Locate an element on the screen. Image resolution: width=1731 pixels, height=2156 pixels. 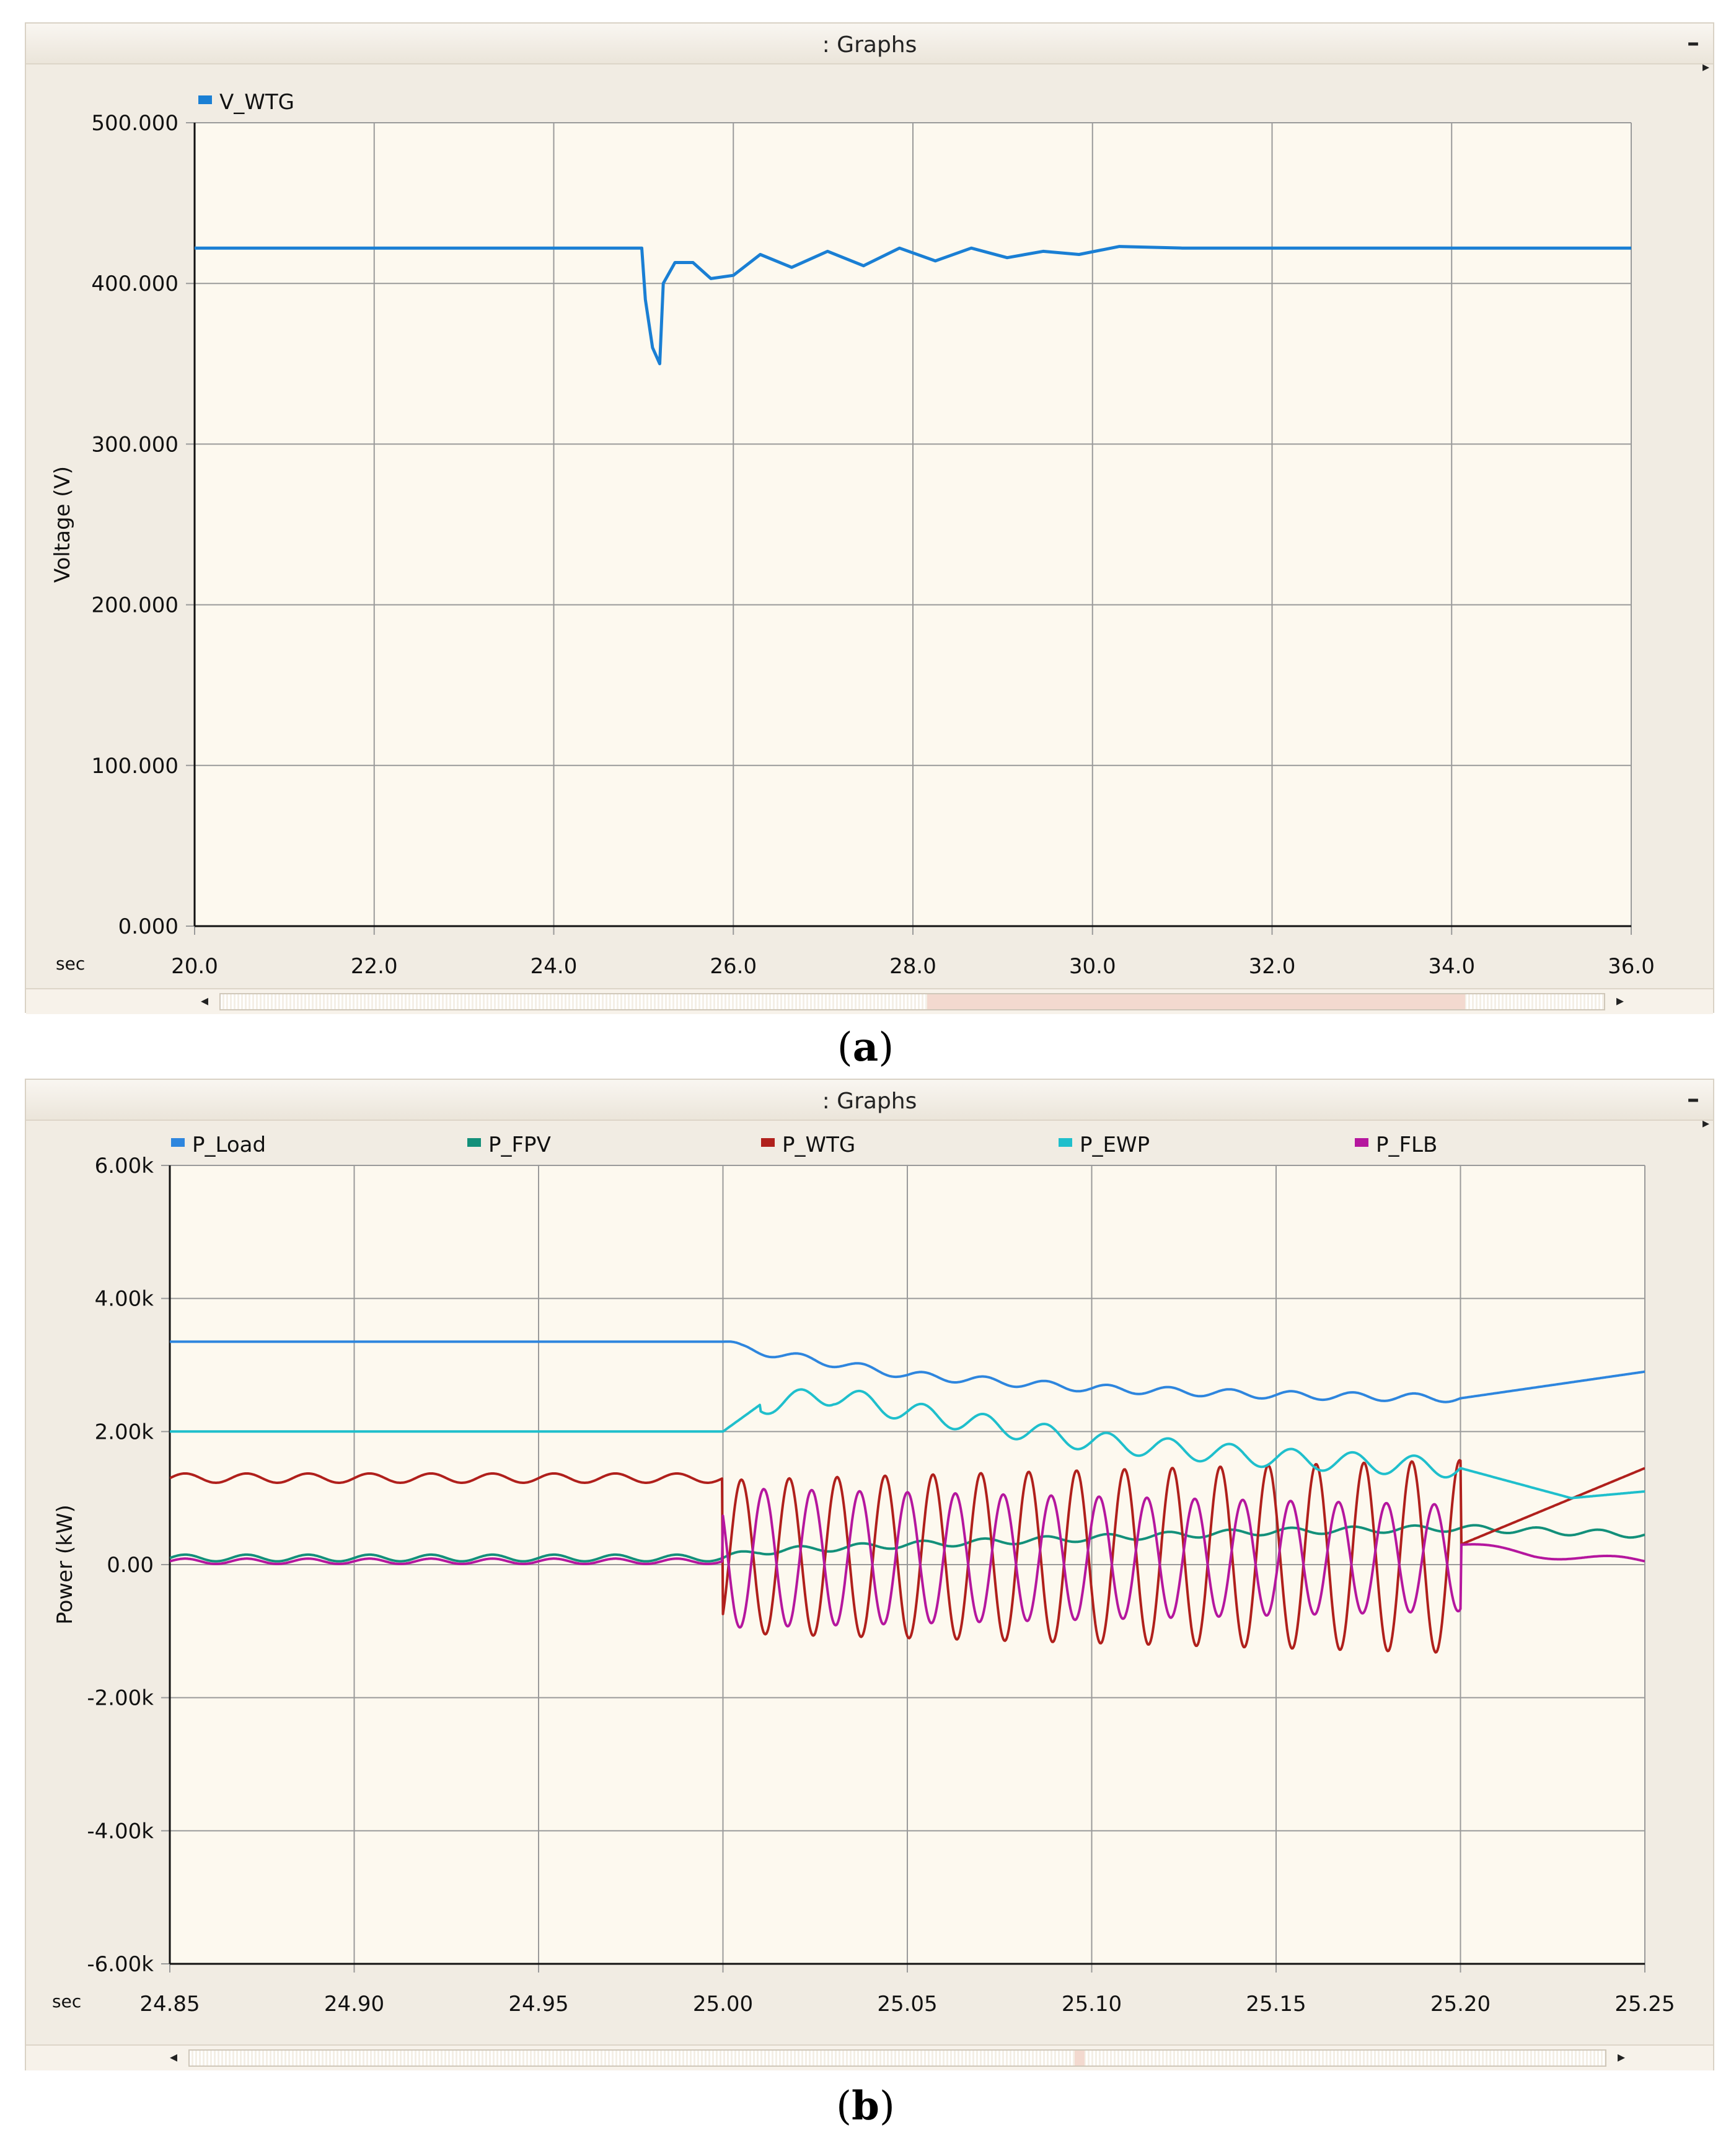
y-tick-label: 4.00k is located at coordinates (124, 1299).